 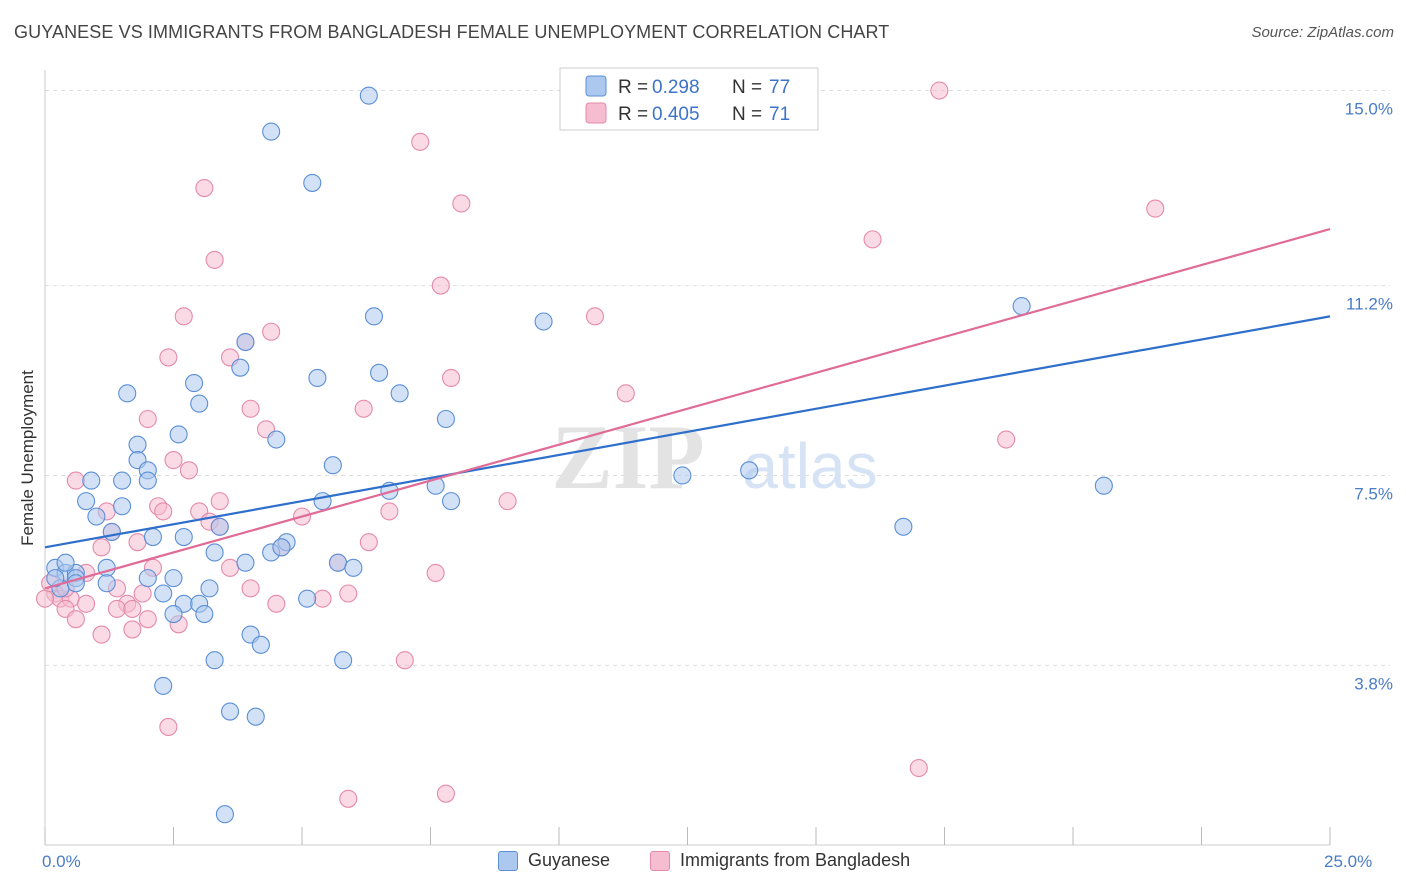 What do you see at coordinates (633, 87) in the screenshot?
I see `legend-r-label-1: R =` at bounding box center [633, 87].